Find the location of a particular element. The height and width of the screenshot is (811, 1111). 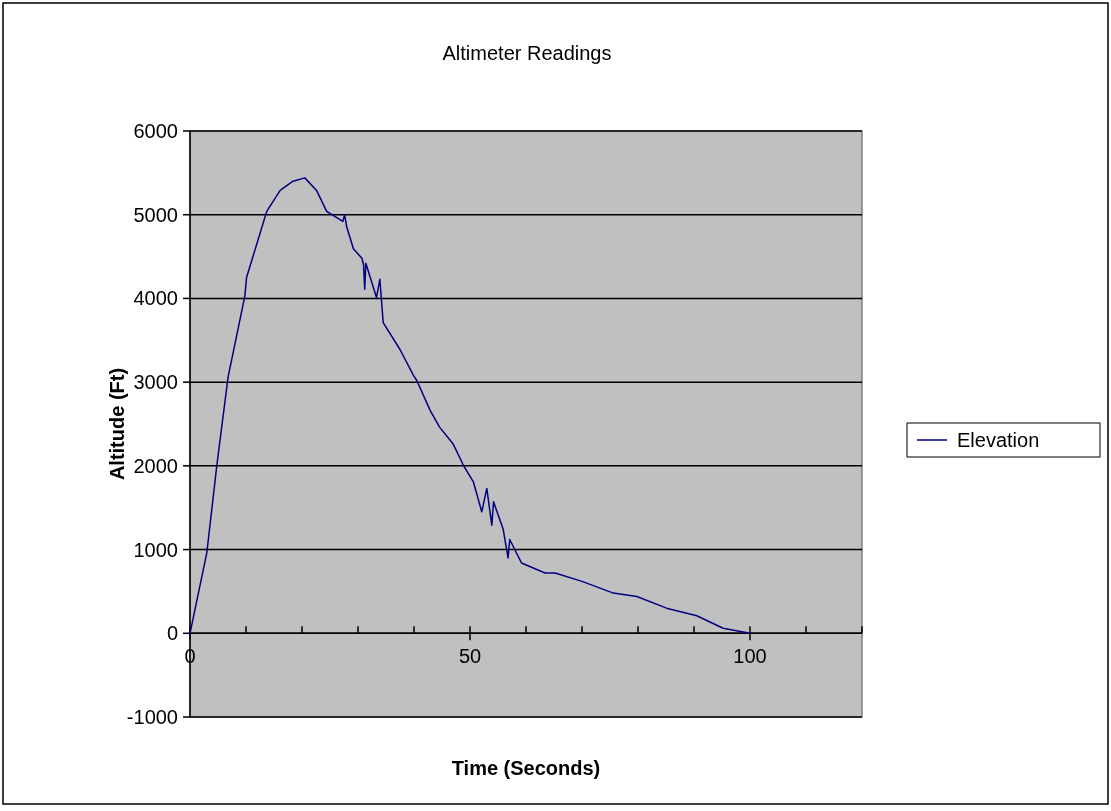

y-tick-label: -1000 is located at coordinates (152, 717).